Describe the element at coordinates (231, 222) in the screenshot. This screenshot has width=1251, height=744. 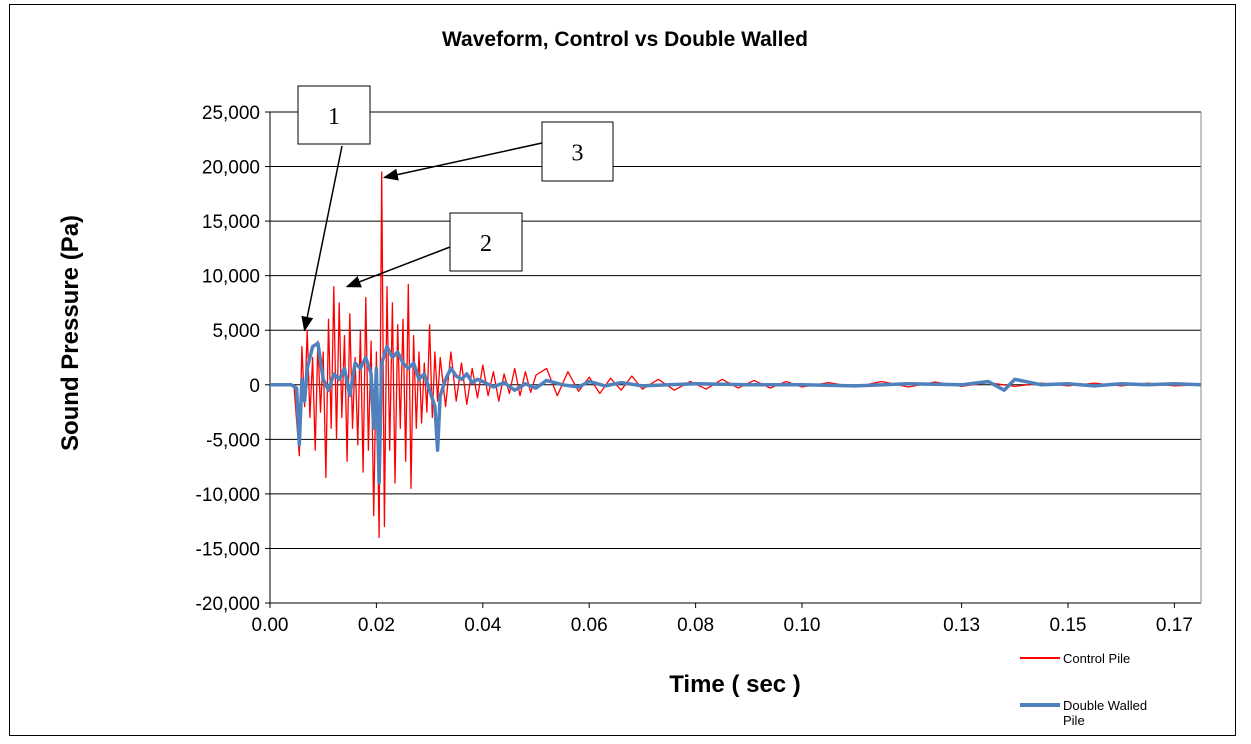
I see `y-tick-label: 15,000` at that location.